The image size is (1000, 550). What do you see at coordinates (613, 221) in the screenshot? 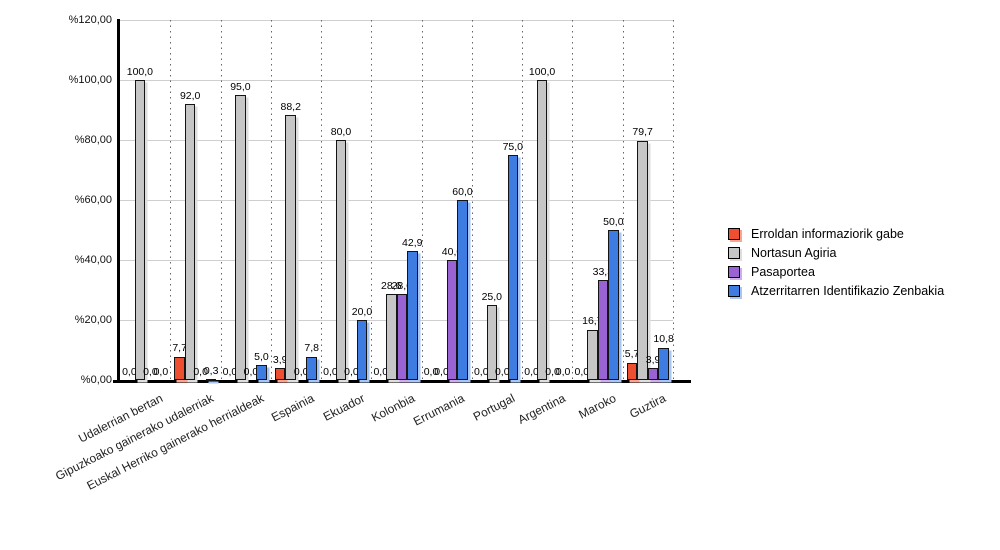
I see `bar-value-label: 50,0` at bounding box center [613, 221].